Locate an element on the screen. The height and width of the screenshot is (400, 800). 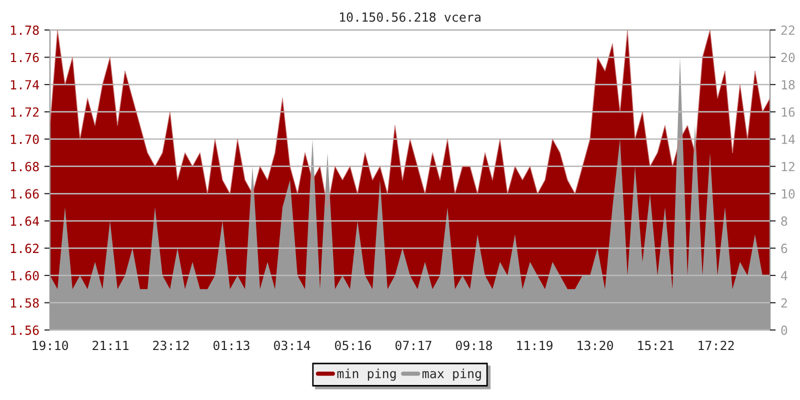
y-tick-label: 1.74 is located at coordinates (24, 85).